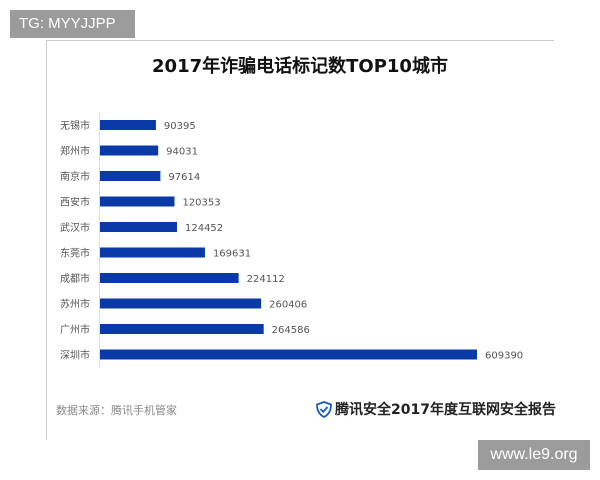 This screenshot has width=600, height=480. Describe the element at coordinates (534, 455) in the screenshot. I see `watermark-bottom: www.le9.org` at that location.